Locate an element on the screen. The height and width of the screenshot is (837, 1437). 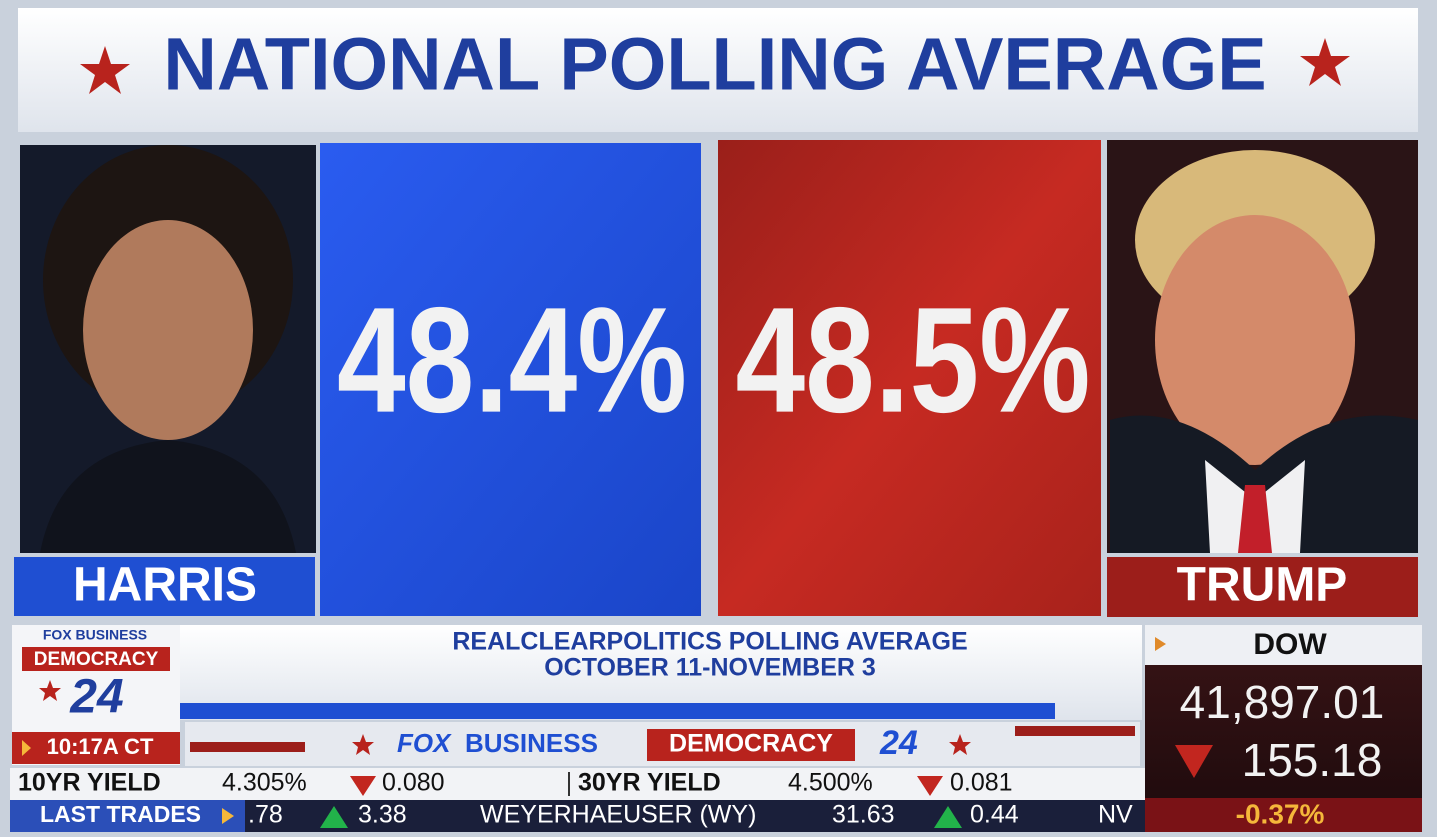
logo-brand-bg is located at coordinates (96, 659).